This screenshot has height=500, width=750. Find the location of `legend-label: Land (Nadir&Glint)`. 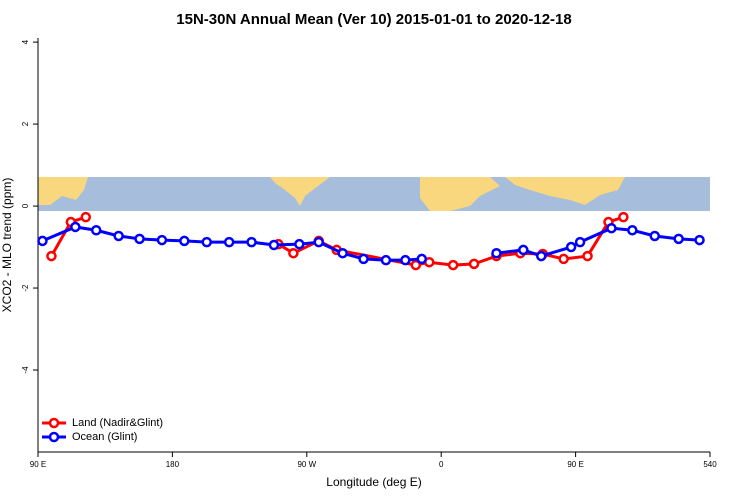

legend-label: Land (Nadir&Glint) is located at coordinates (117, 423).